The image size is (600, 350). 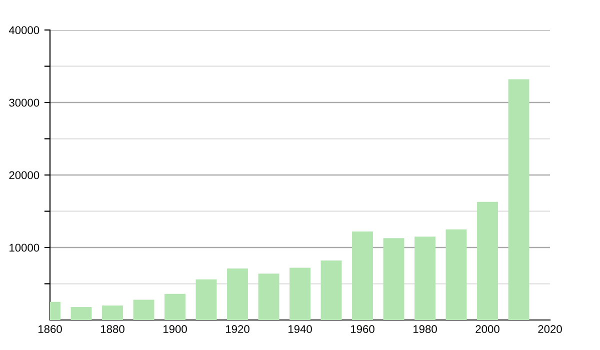 What do you see at coordinates (112, 329) in the screenshot?
I see `x-tick-label: 1880` at bounding box center [112, 329].